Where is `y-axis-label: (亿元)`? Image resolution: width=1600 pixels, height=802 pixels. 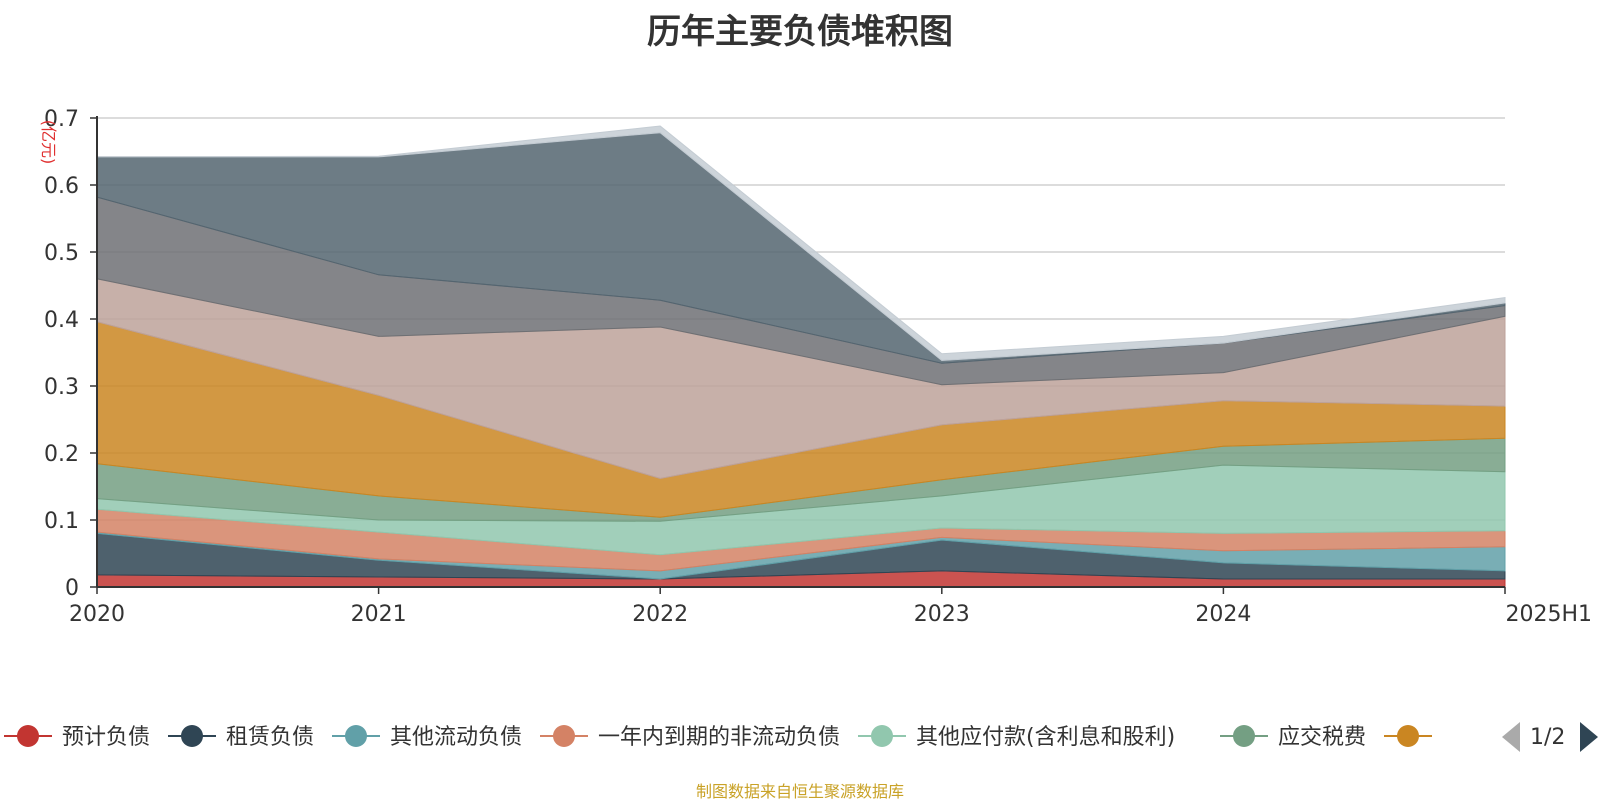 y-axis-label: (亿元) is located at coordinates (48, 142).